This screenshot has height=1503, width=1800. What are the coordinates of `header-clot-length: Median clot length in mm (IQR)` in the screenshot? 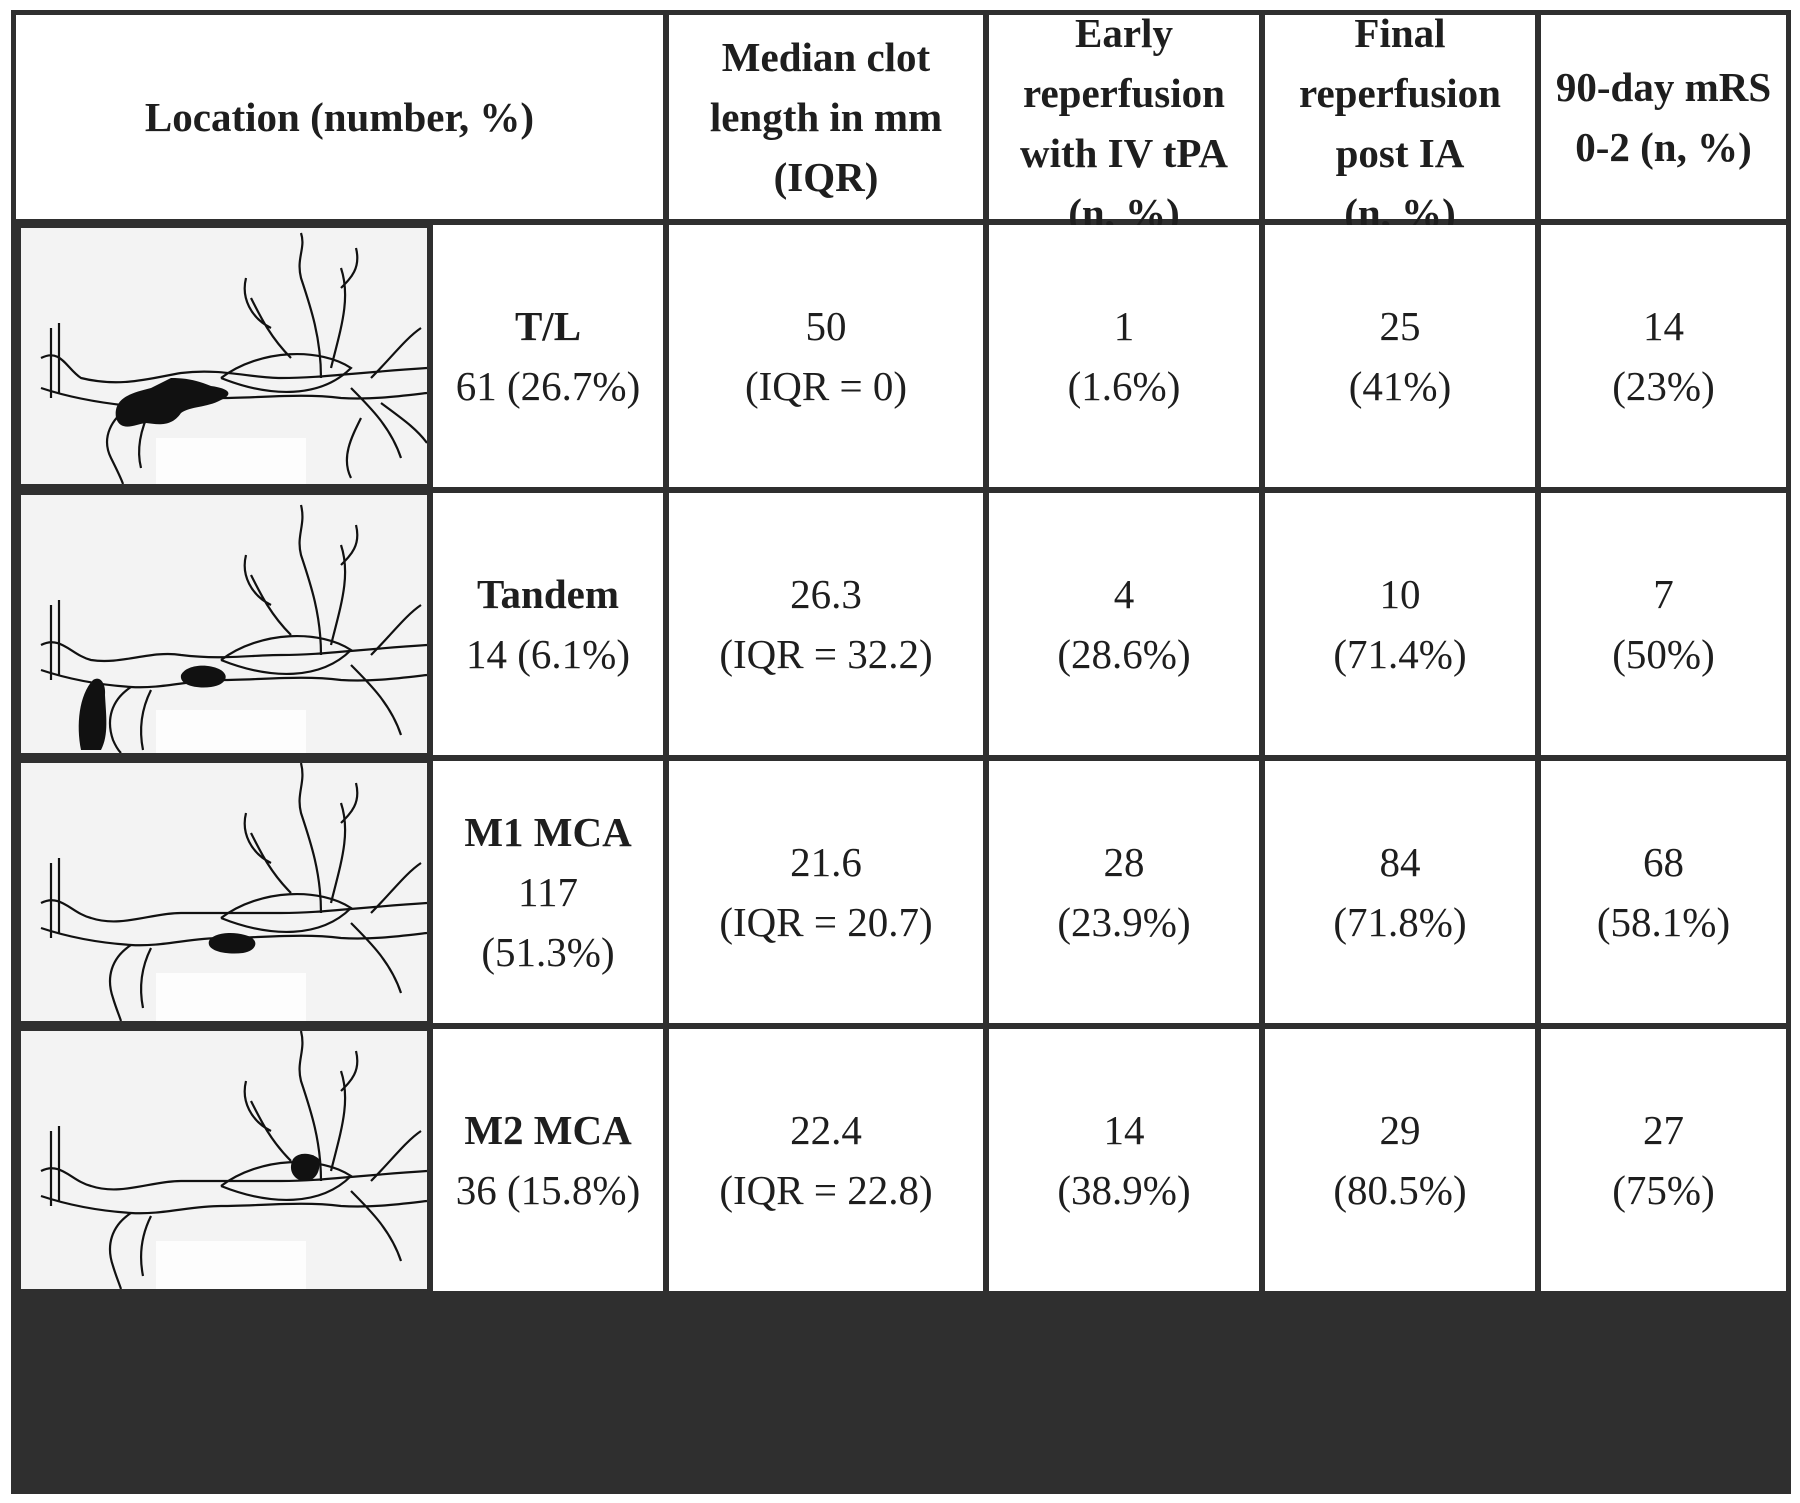 It's located at (826, 117).